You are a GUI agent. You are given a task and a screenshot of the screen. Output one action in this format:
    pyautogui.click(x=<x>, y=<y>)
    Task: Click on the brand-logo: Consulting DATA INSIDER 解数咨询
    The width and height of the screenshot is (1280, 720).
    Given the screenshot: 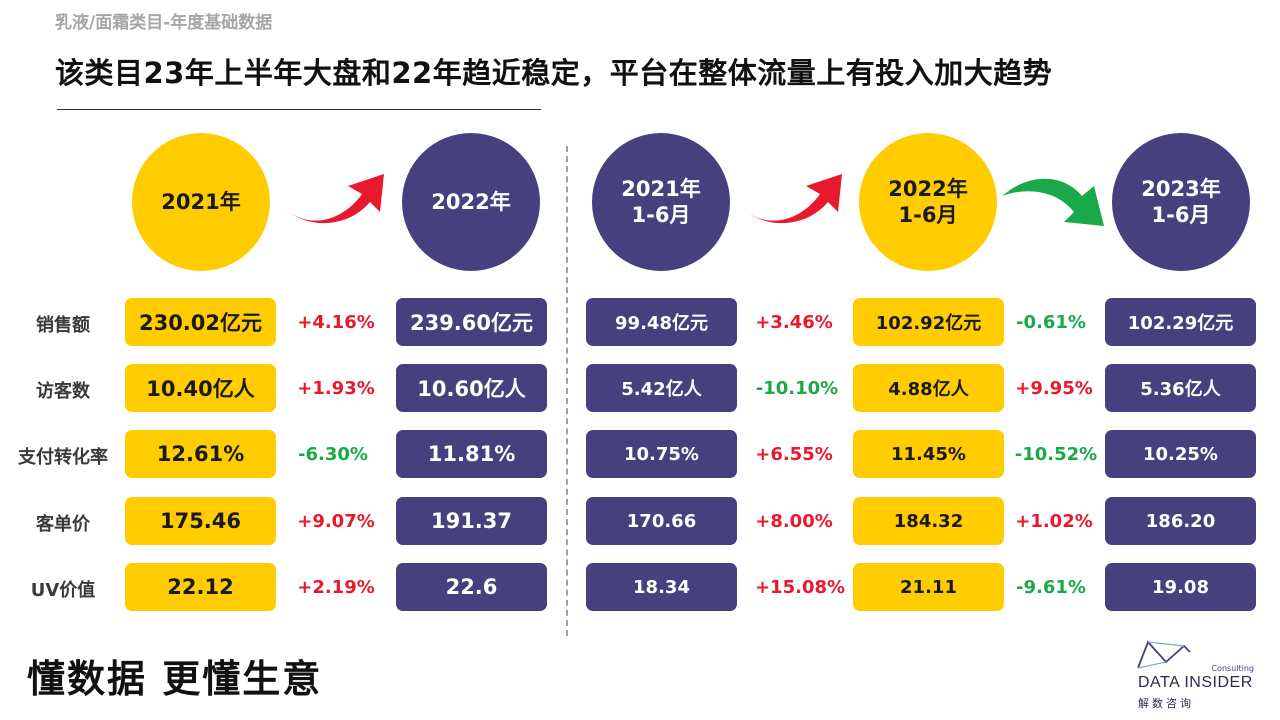 What is the action you would take?
    pyautogui.click(x=1199, y=674)
    